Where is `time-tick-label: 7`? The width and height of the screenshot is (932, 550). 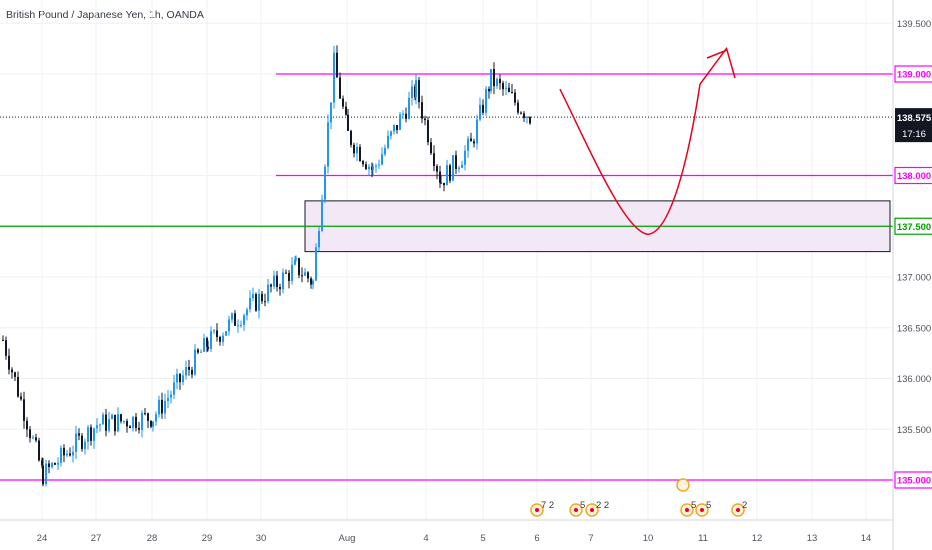
time-tick-label: 7 is located at coordinates (590, 538).